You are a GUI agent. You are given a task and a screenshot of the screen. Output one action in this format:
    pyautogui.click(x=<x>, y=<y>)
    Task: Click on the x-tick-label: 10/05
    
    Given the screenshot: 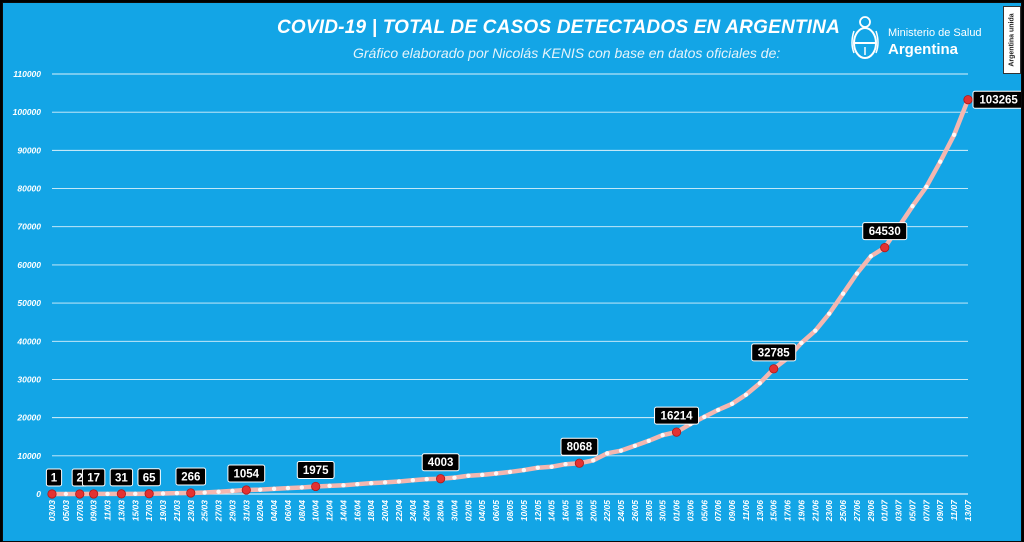 What is the action you would take?
    pyautogui.click(x=524, y=511)
    